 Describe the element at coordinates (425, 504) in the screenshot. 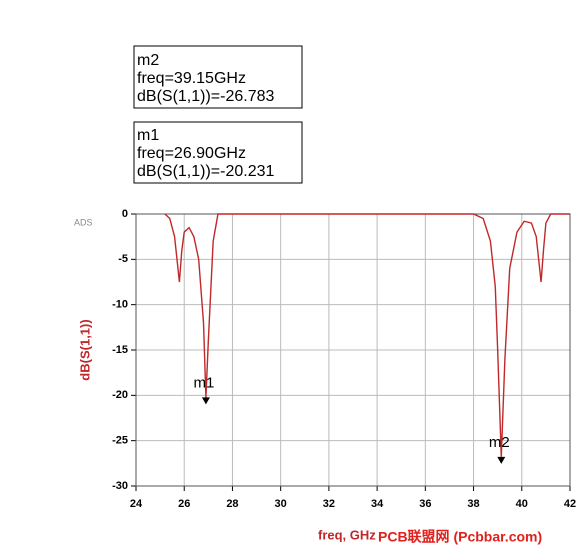

I see `x-tick-label: 36` at that location.